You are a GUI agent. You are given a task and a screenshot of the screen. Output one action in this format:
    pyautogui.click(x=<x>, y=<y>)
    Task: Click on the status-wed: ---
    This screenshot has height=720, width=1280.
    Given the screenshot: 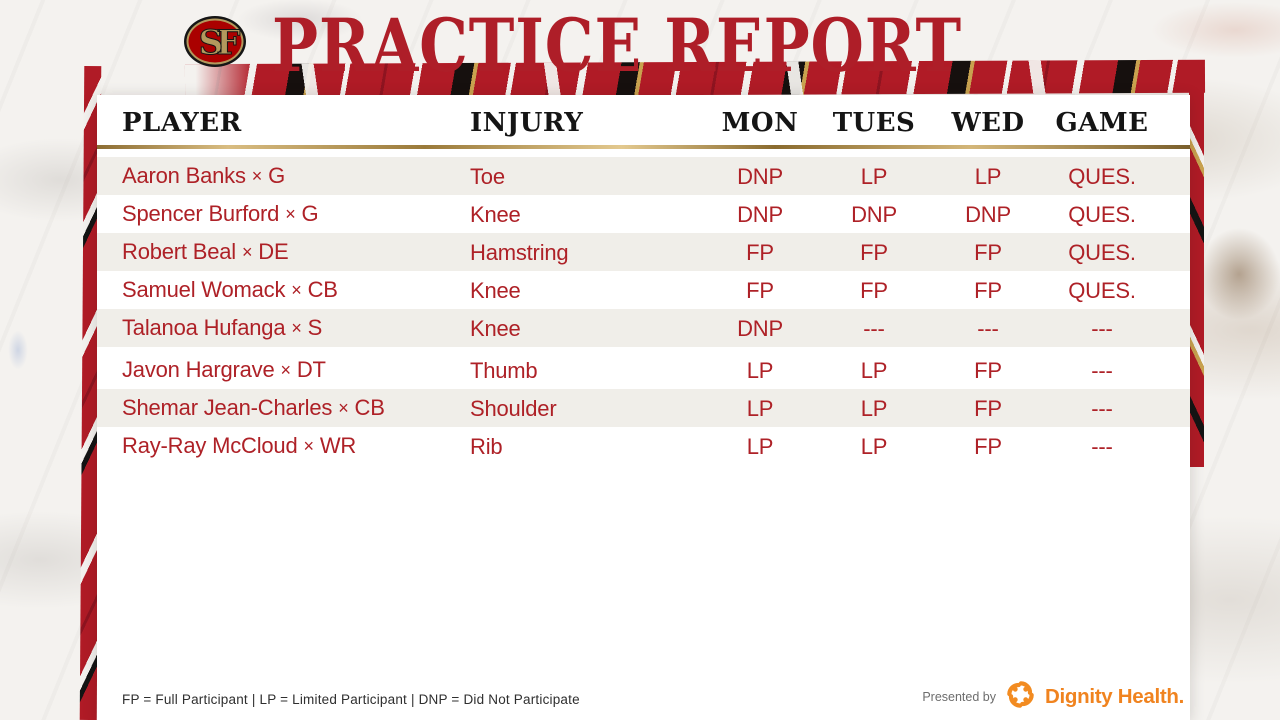 What is the action you would take?
    pyautogui.click(x=988, y=328)
    